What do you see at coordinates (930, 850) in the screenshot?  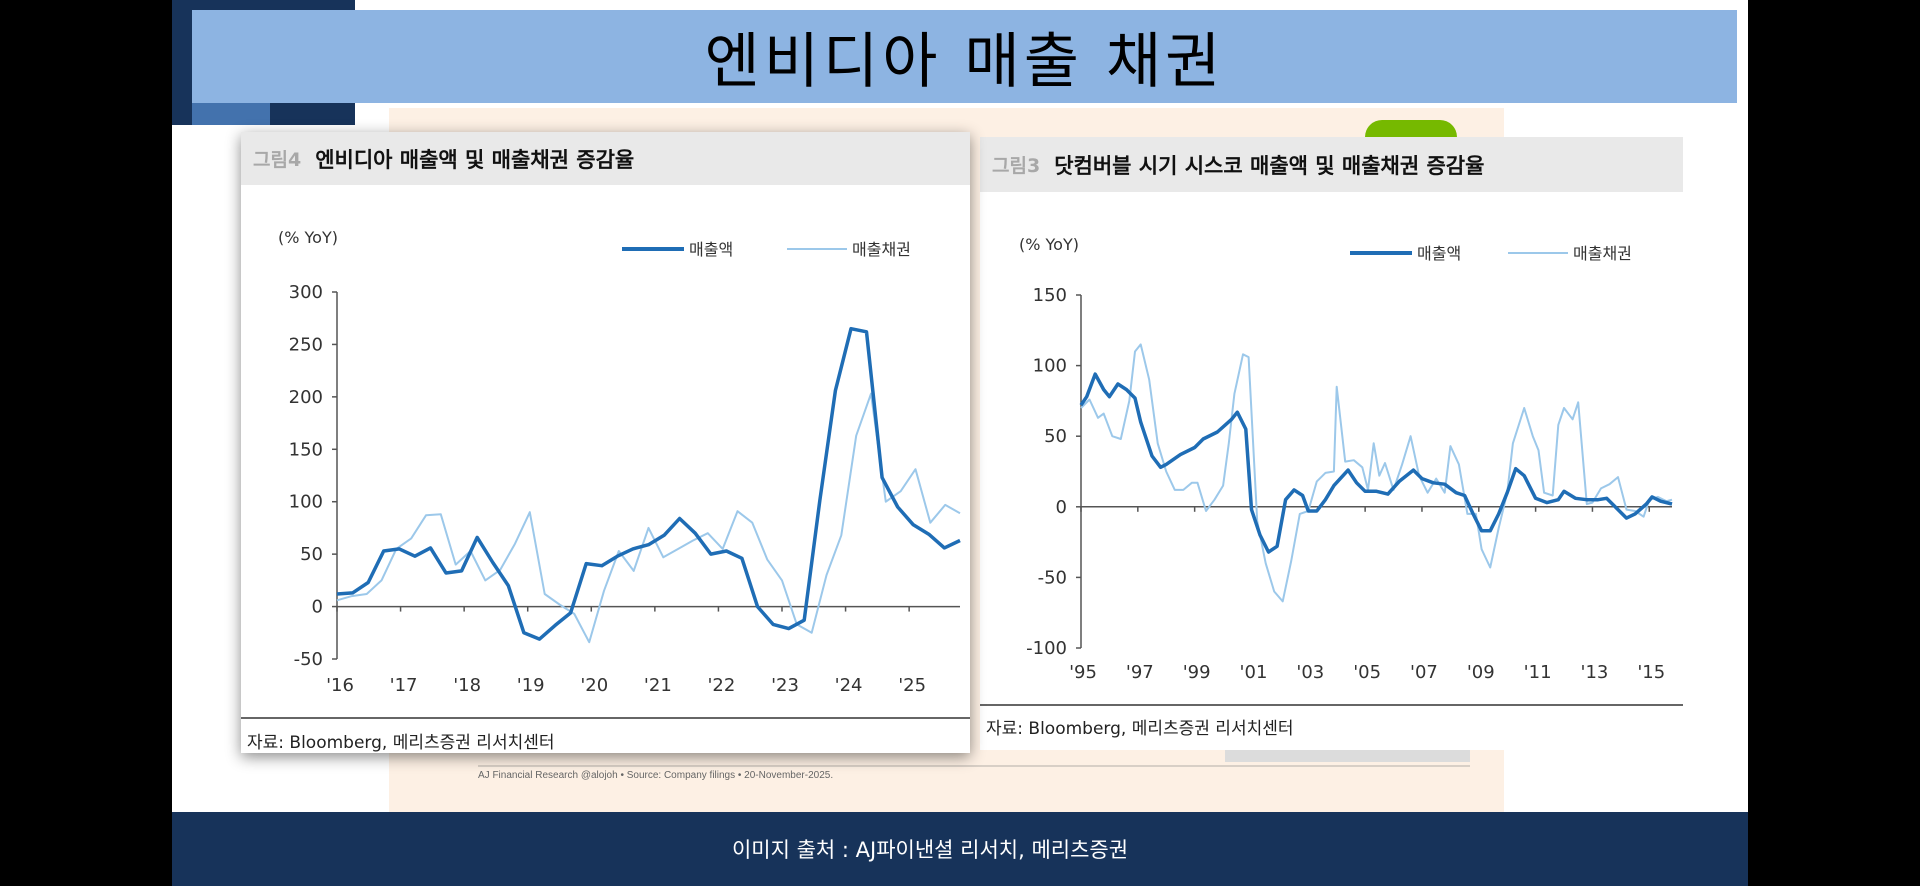 I see `image-credit: 이미지 출처 : AJ파이낸셜 리서치, 메리츠증권` at bounding box center [930, 850].